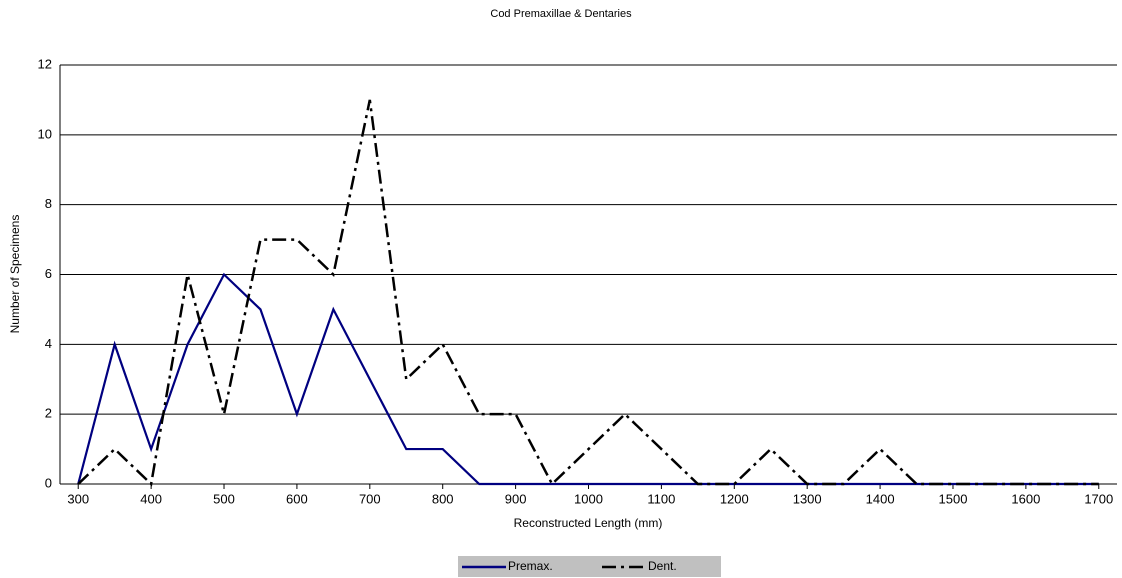 This screenshot has height=578, width=1122. What do you see at coordinates (662, 566) in the screenshot?
I see `legend-label: Dent.` at bounding box center [662, 566].